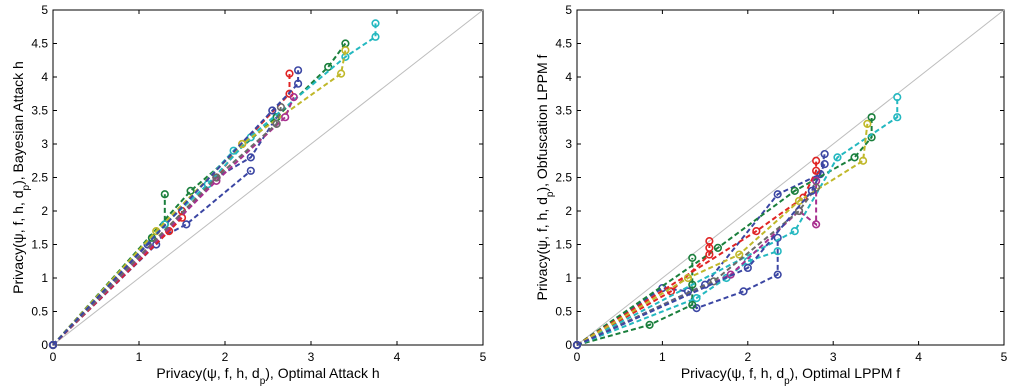  What do you see at coordinates (267, 376) in the screenshot?
I see `x-axis-label: Privacy(ψ, f, h, dp), Optimal Attack h` at bounding box center [267, 376].